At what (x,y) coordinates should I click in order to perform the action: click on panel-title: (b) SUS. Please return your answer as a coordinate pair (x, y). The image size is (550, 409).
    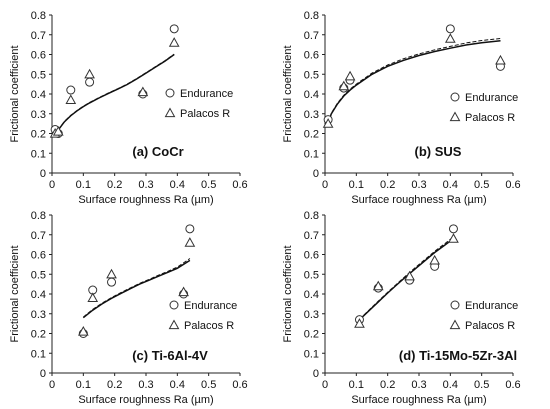
    Looking at the image, I should click on (438, 151).